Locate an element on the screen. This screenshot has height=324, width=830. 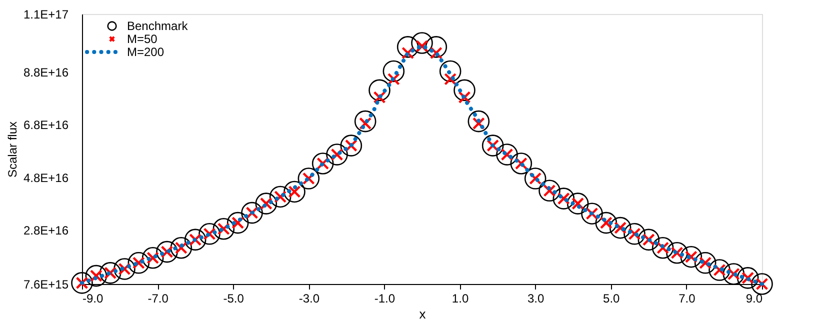
y-tick-label: 6.8E+16 is located at coordinates (46, 125).